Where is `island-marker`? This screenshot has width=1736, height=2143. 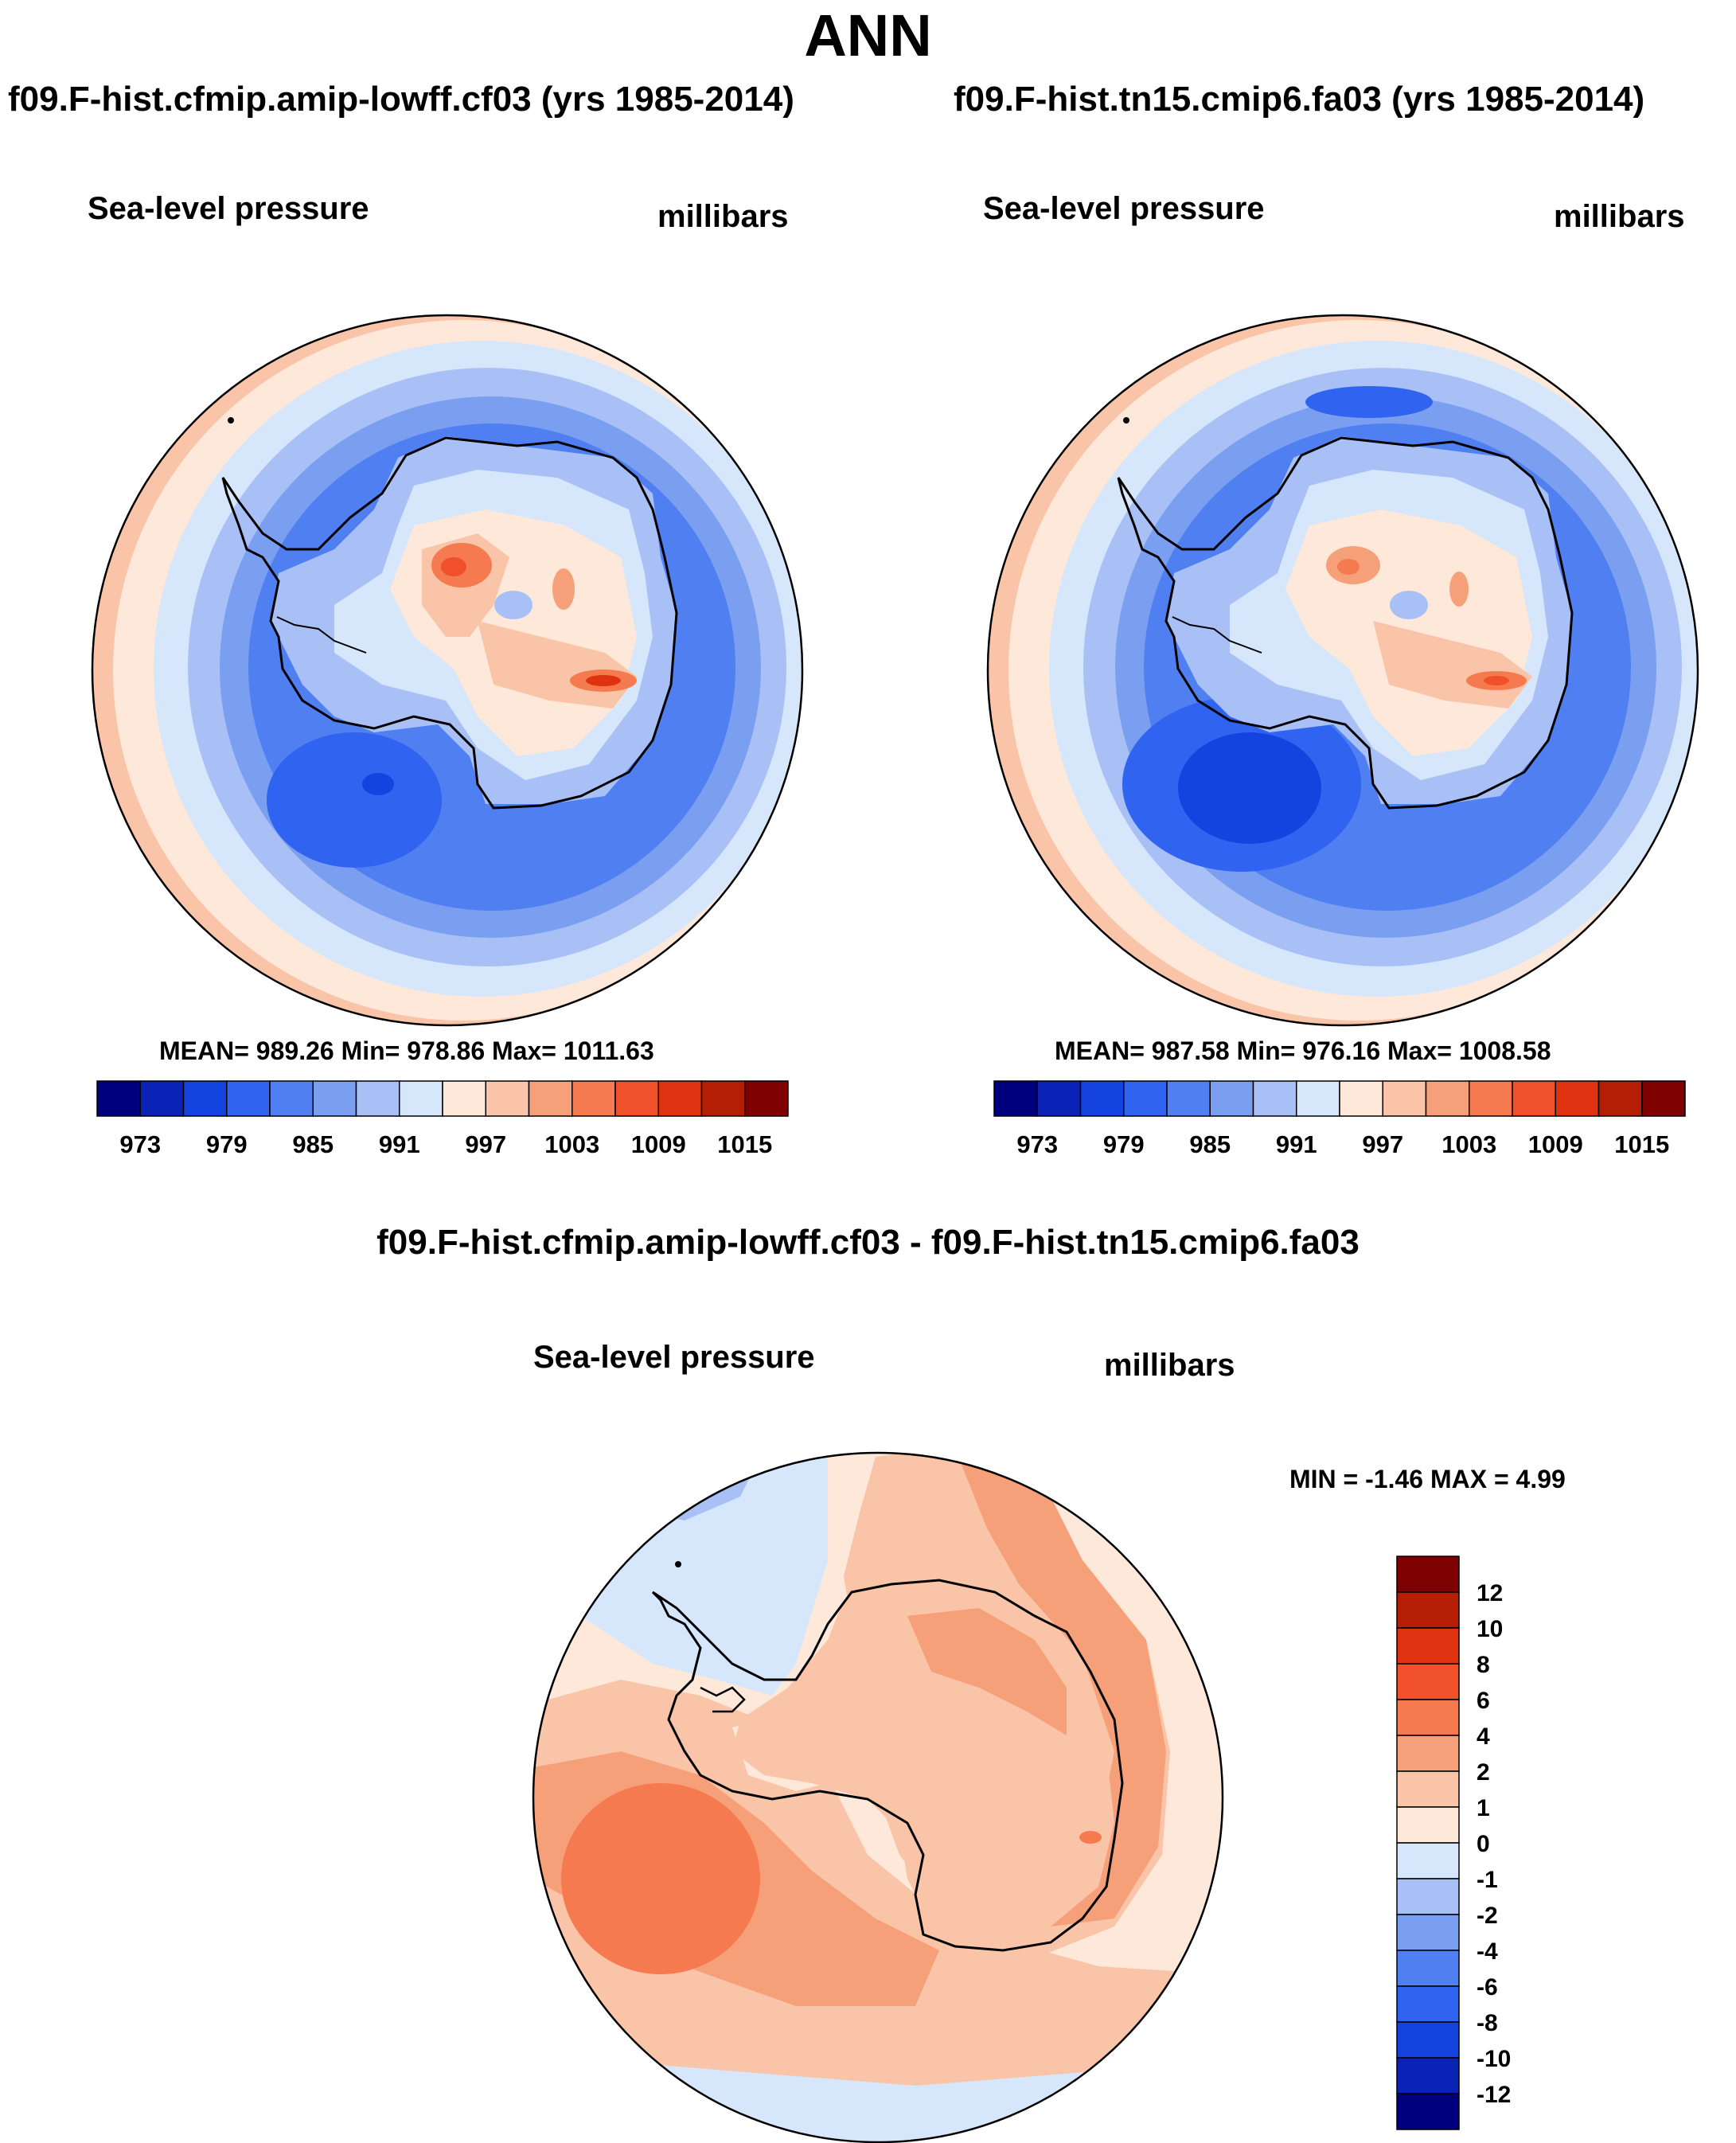
island-marker is located at coordinates (1126, 420).